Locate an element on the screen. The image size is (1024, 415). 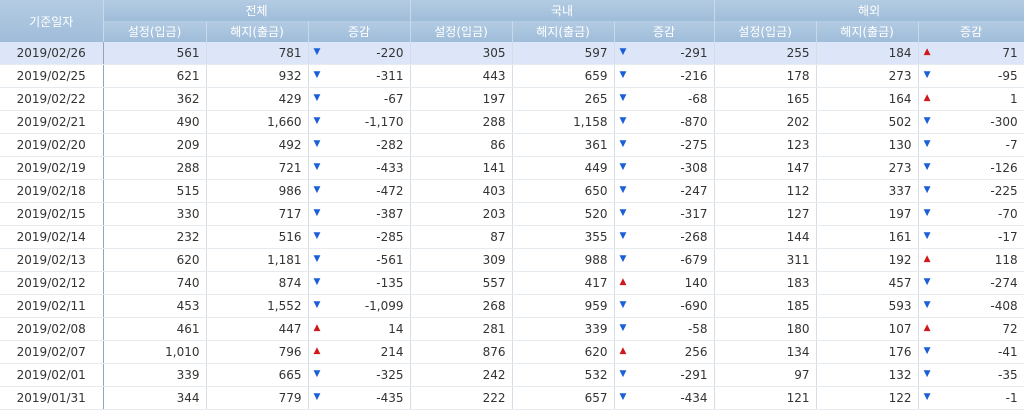
withdraw-cell: 130 is located at coordinates (867, 145).